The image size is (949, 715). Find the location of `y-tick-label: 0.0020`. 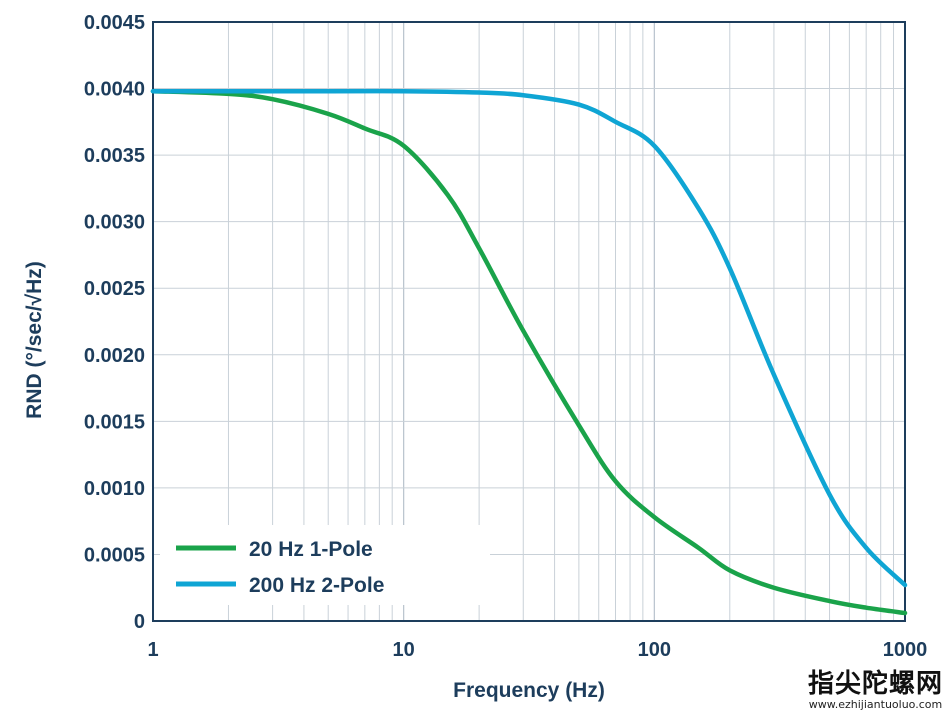

y-tick-label: 0.0020 is located at coordinates (114, 356).